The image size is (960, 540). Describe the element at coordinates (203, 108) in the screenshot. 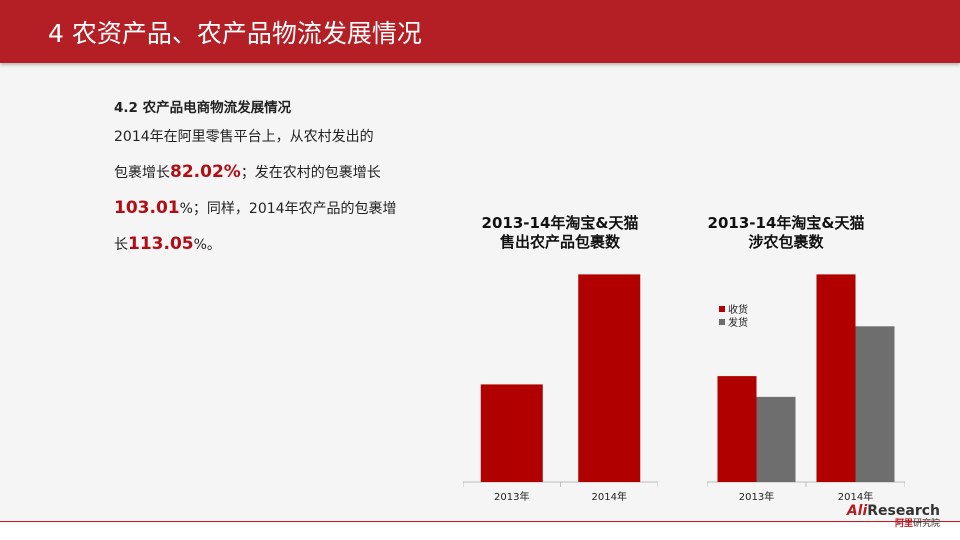

I see `section-subtitle: 4.2 农产品电商物流发展情况` at that location.